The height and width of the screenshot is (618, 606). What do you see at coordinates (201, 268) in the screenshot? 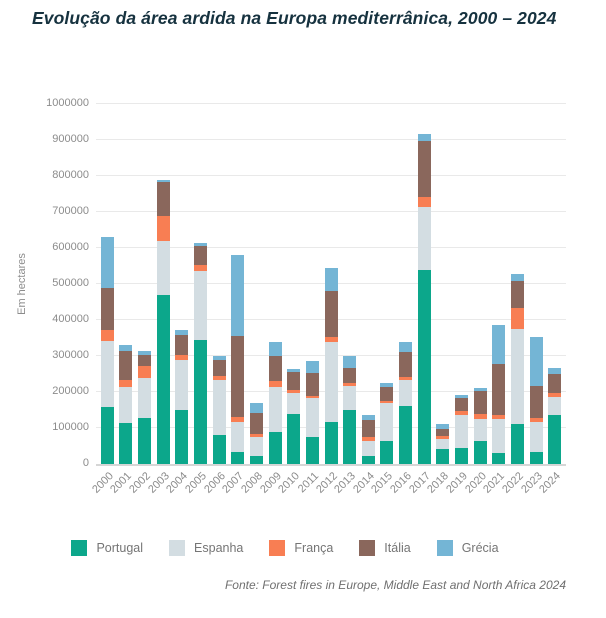
I see `bar-segment-2005-franca` at bounding box center [201, 268].